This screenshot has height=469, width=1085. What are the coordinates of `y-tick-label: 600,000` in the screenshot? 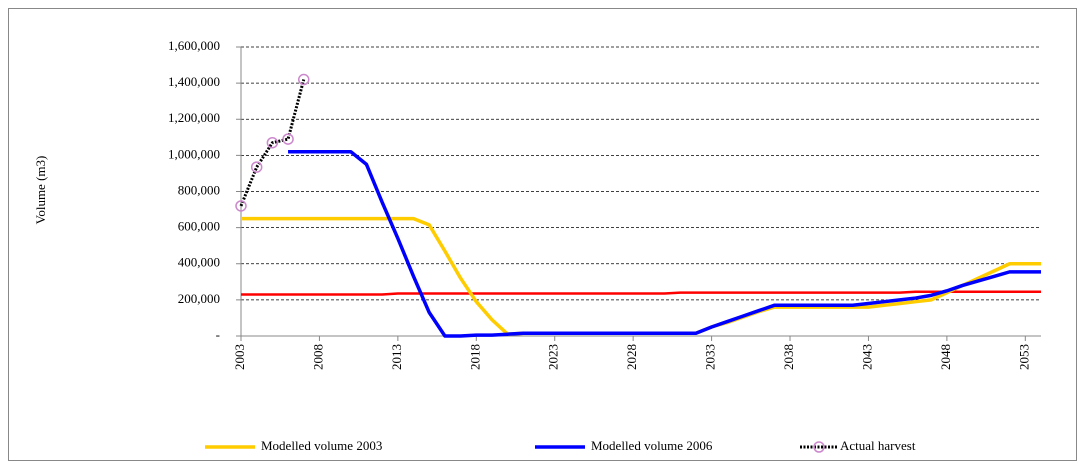 It's located at (199, 226).